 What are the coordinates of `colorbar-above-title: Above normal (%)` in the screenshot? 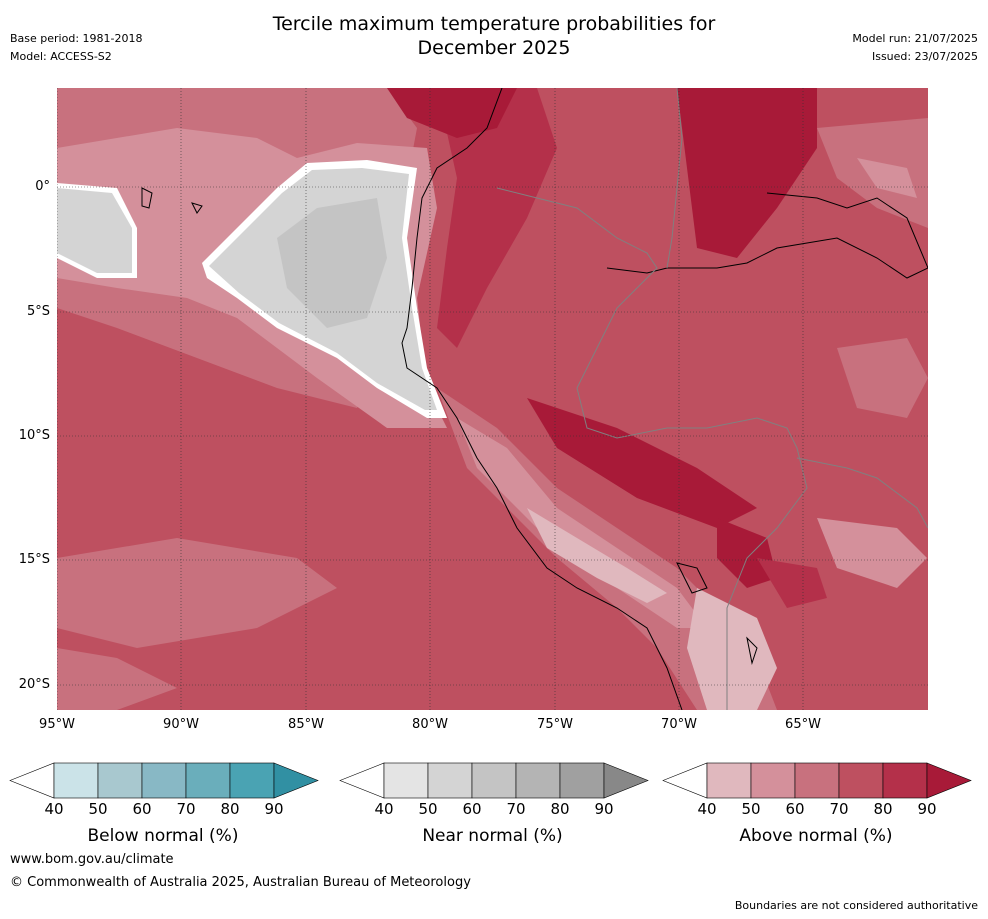 It's located at (816, 836).